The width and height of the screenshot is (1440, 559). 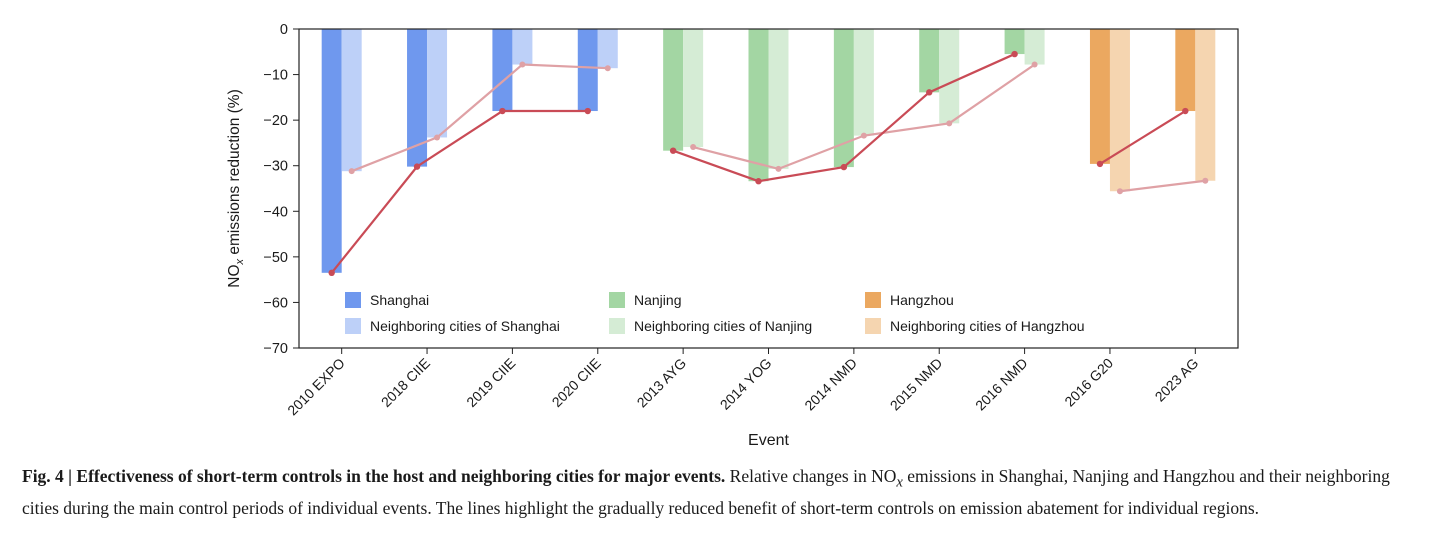 What do you see at coordinates (405, 382) in the screenshot?
I see `x-tick-label-1: 2018 CIIE` at bounding box center [405, 382].